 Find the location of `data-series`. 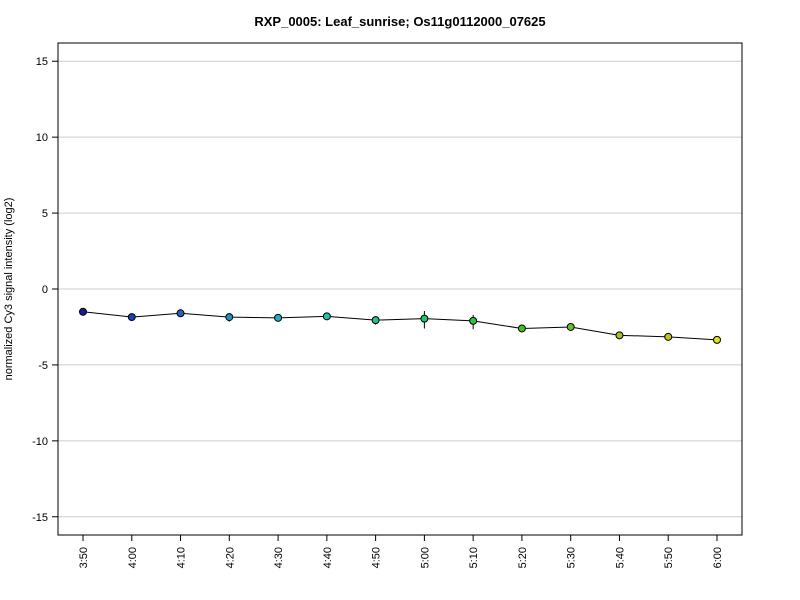

data-series is located at coordinates (400, 325).